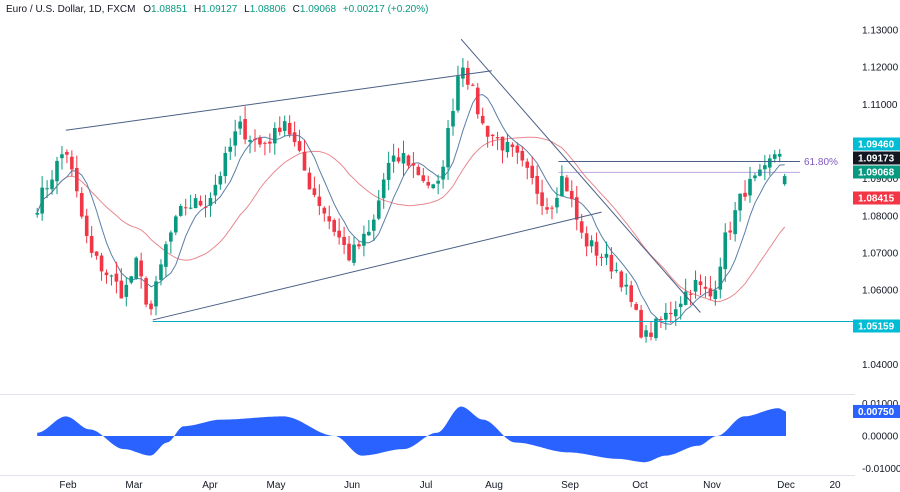 The width and height of the screenshot is (900, 492). I want to click on time-axis: Feb Mar Apr May Jun Jul Aug Sep Oct Nov Dec 20, so click(450, 485).